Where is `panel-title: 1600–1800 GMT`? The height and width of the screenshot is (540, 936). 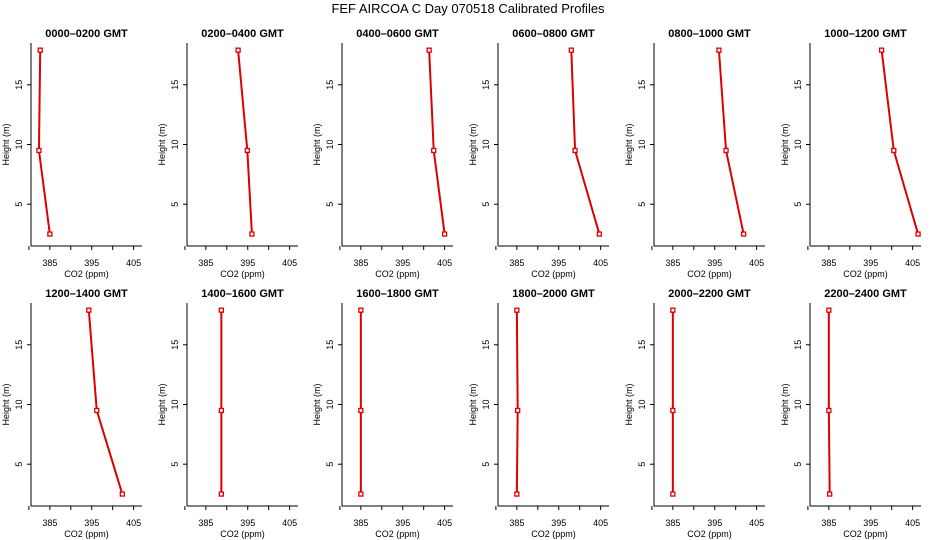
panel-title: 1600–1800 GMT is located at coordinates (397, 294).